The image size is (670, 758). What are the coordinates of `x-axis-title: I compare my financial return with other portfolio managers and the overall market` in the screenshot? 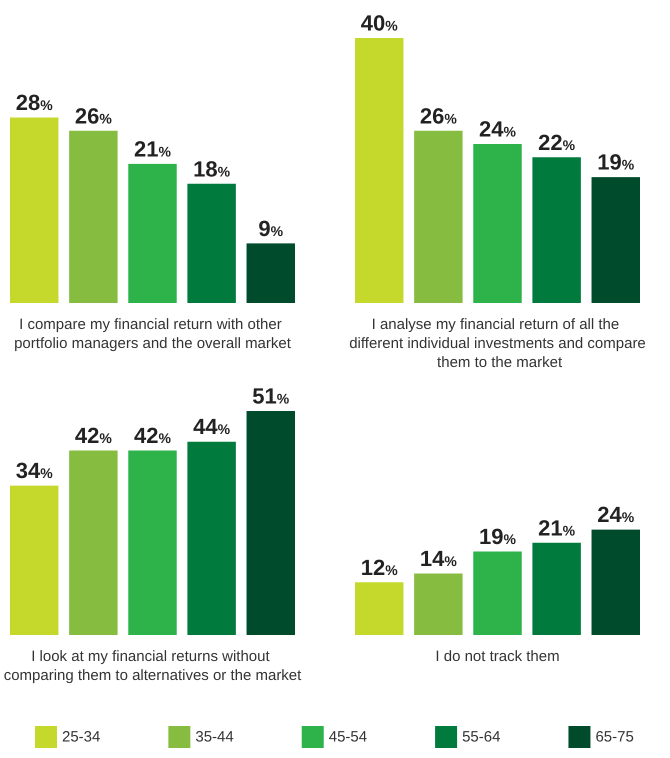 It's located at (153, 334).